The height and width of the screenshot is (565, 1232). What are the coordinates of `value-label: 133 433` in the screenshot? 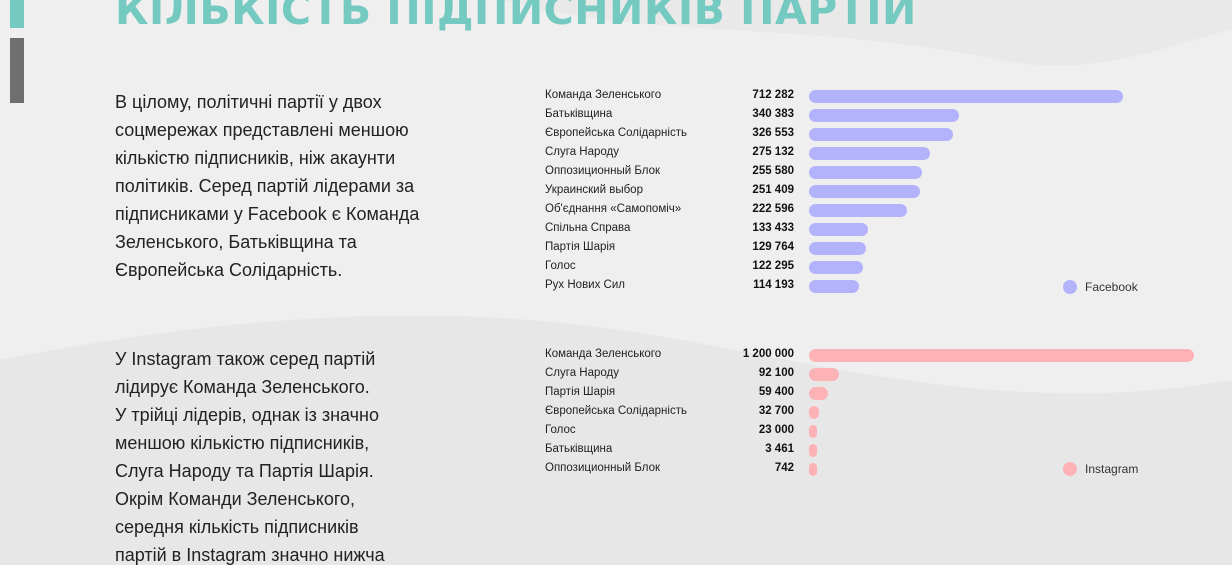 It's located at (773, 228).